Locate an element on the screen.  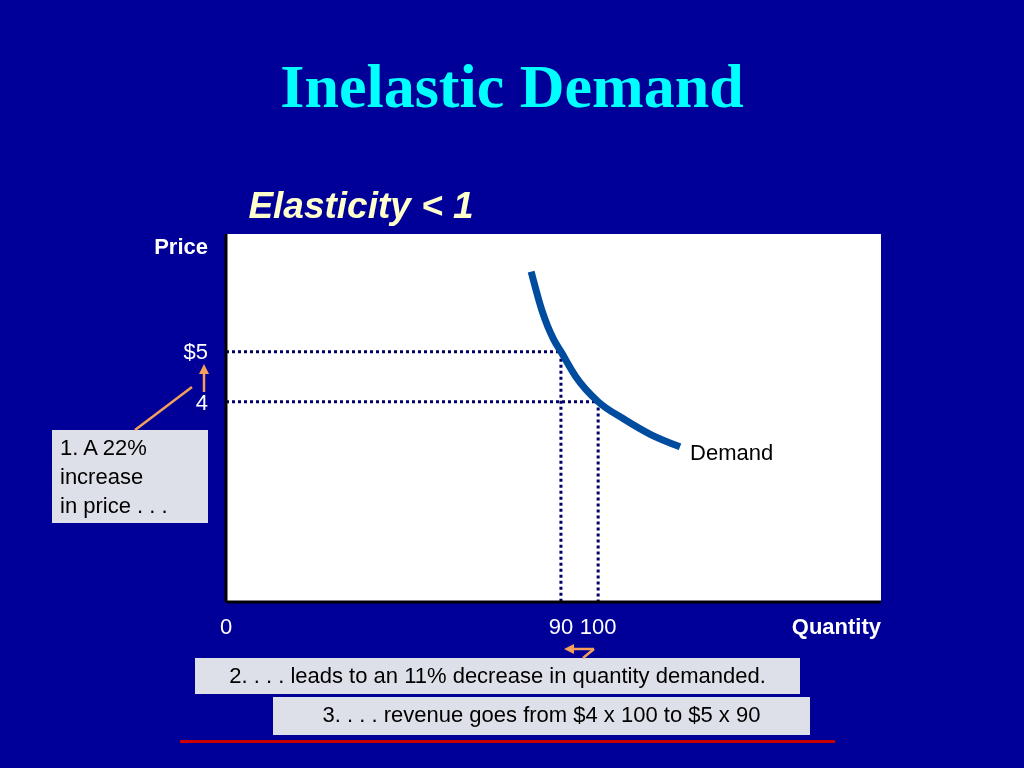
x-axis-title: Quantity is located at coordinates (835, 627).